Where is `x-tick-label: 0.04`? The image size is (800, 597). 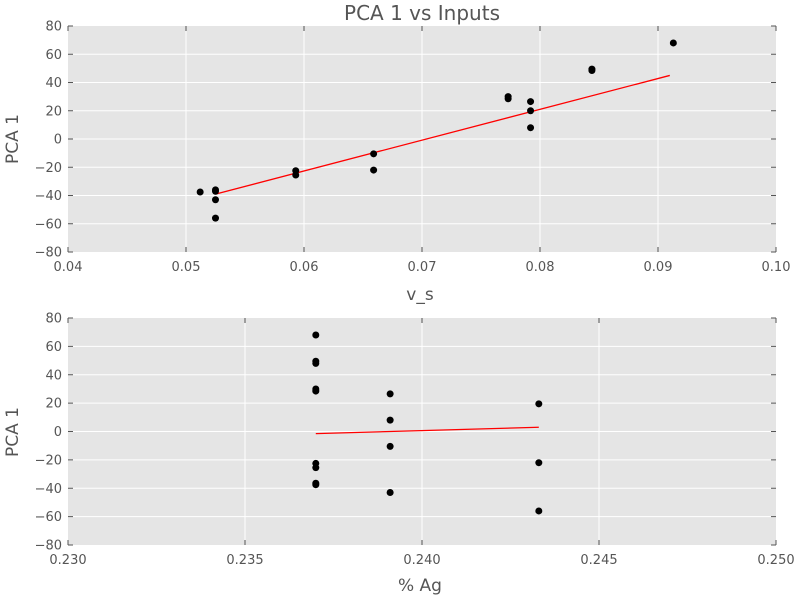
x-tick-label: 0.04 is located at coordinates (68, 267).